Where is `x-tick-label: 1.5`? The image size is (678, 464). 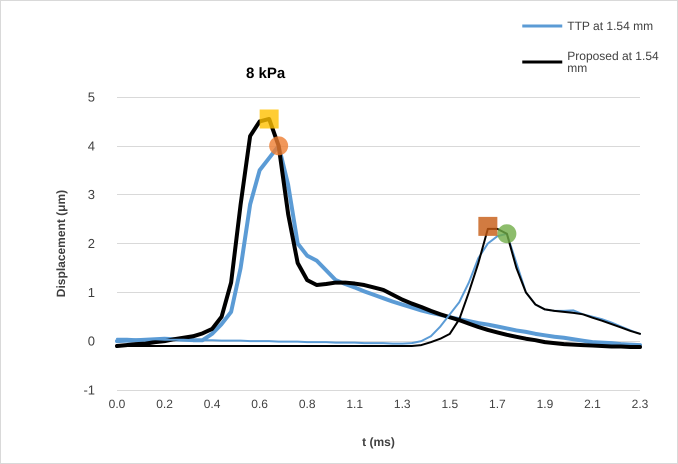 x-tick-label: 1.5 is located at coordinates (449, 404).